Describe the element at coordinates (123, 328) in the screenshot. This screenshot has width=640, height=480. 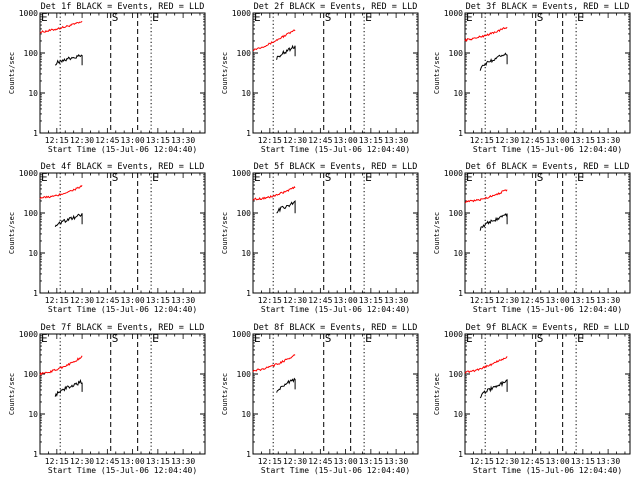
I see `panel-title: Det 7f BLACK = Events, RED = LLD` at that location.